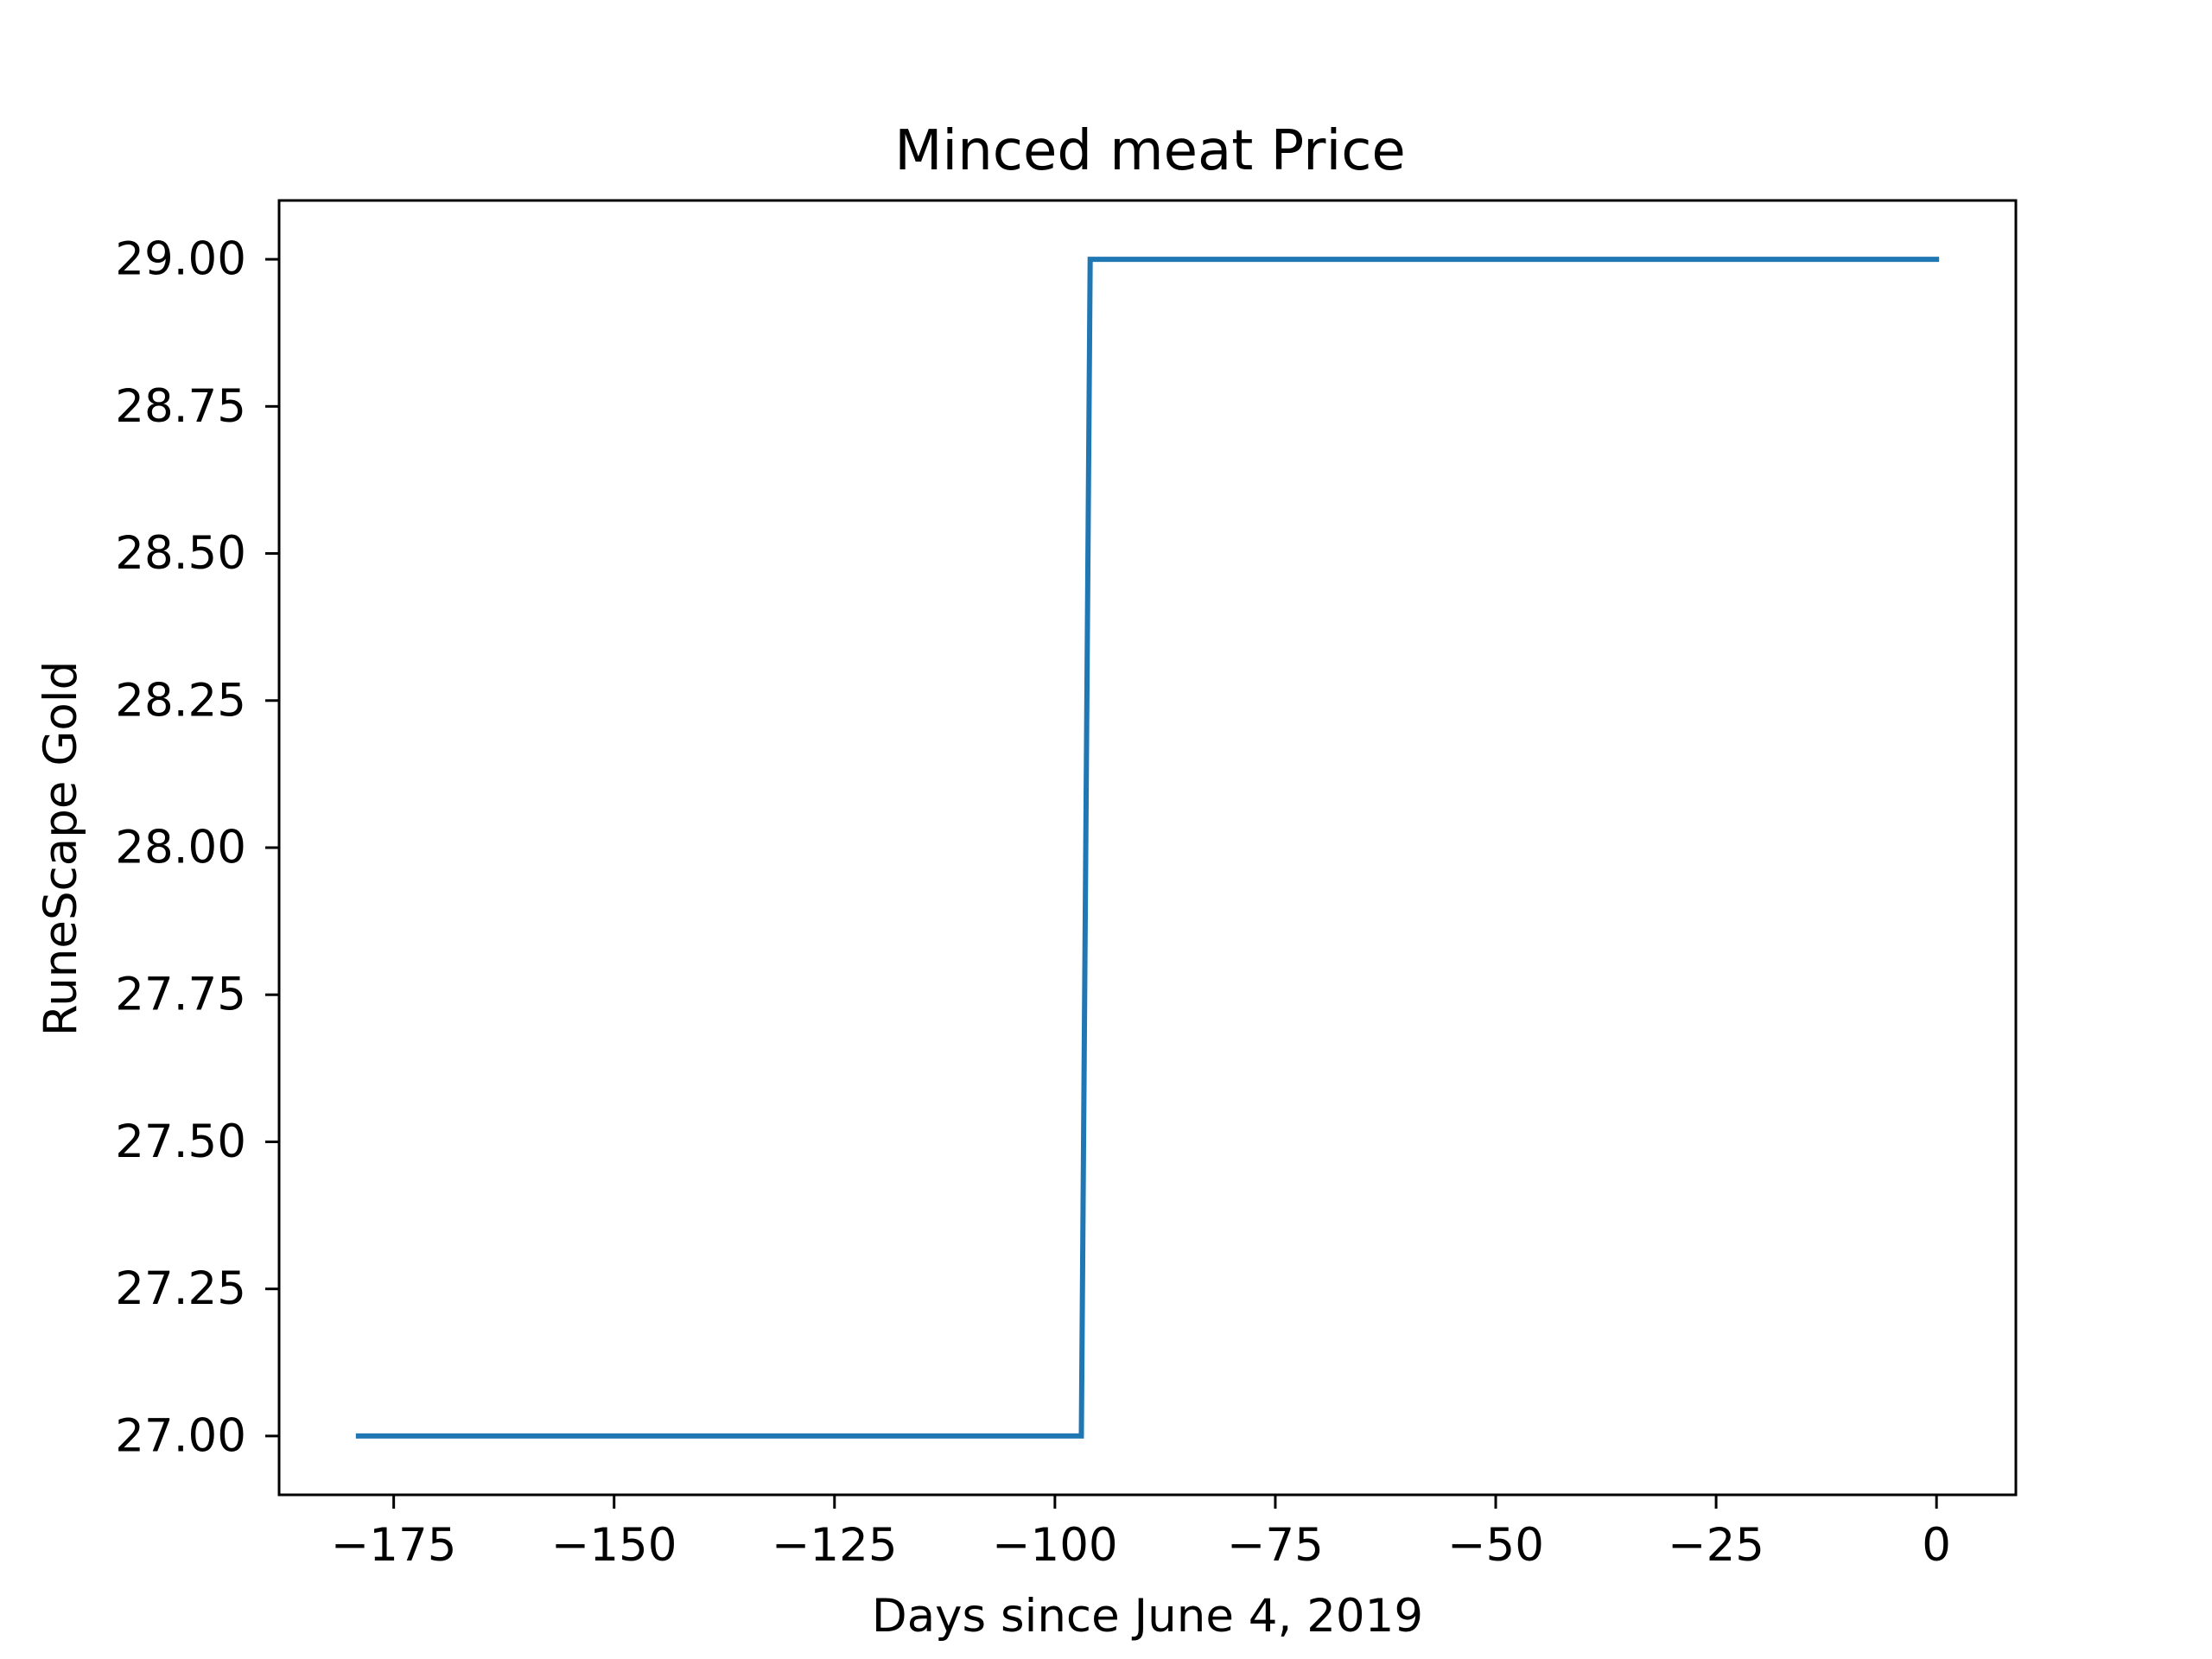  What do you see at coordinates (180, 1288) in the screenshot?
I see `y-tick-label: 27.25` at bounding box center [180, 1288].